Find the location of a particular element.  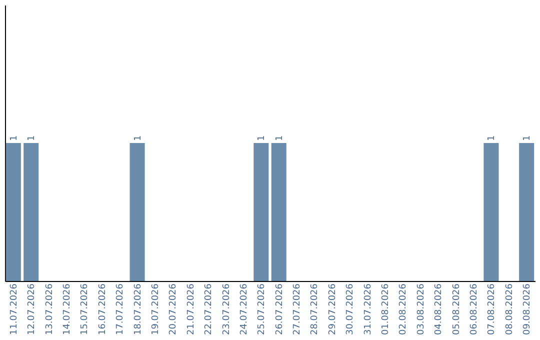

x-tick-label: 16.07.2026 is located at coordinates (103, 309).